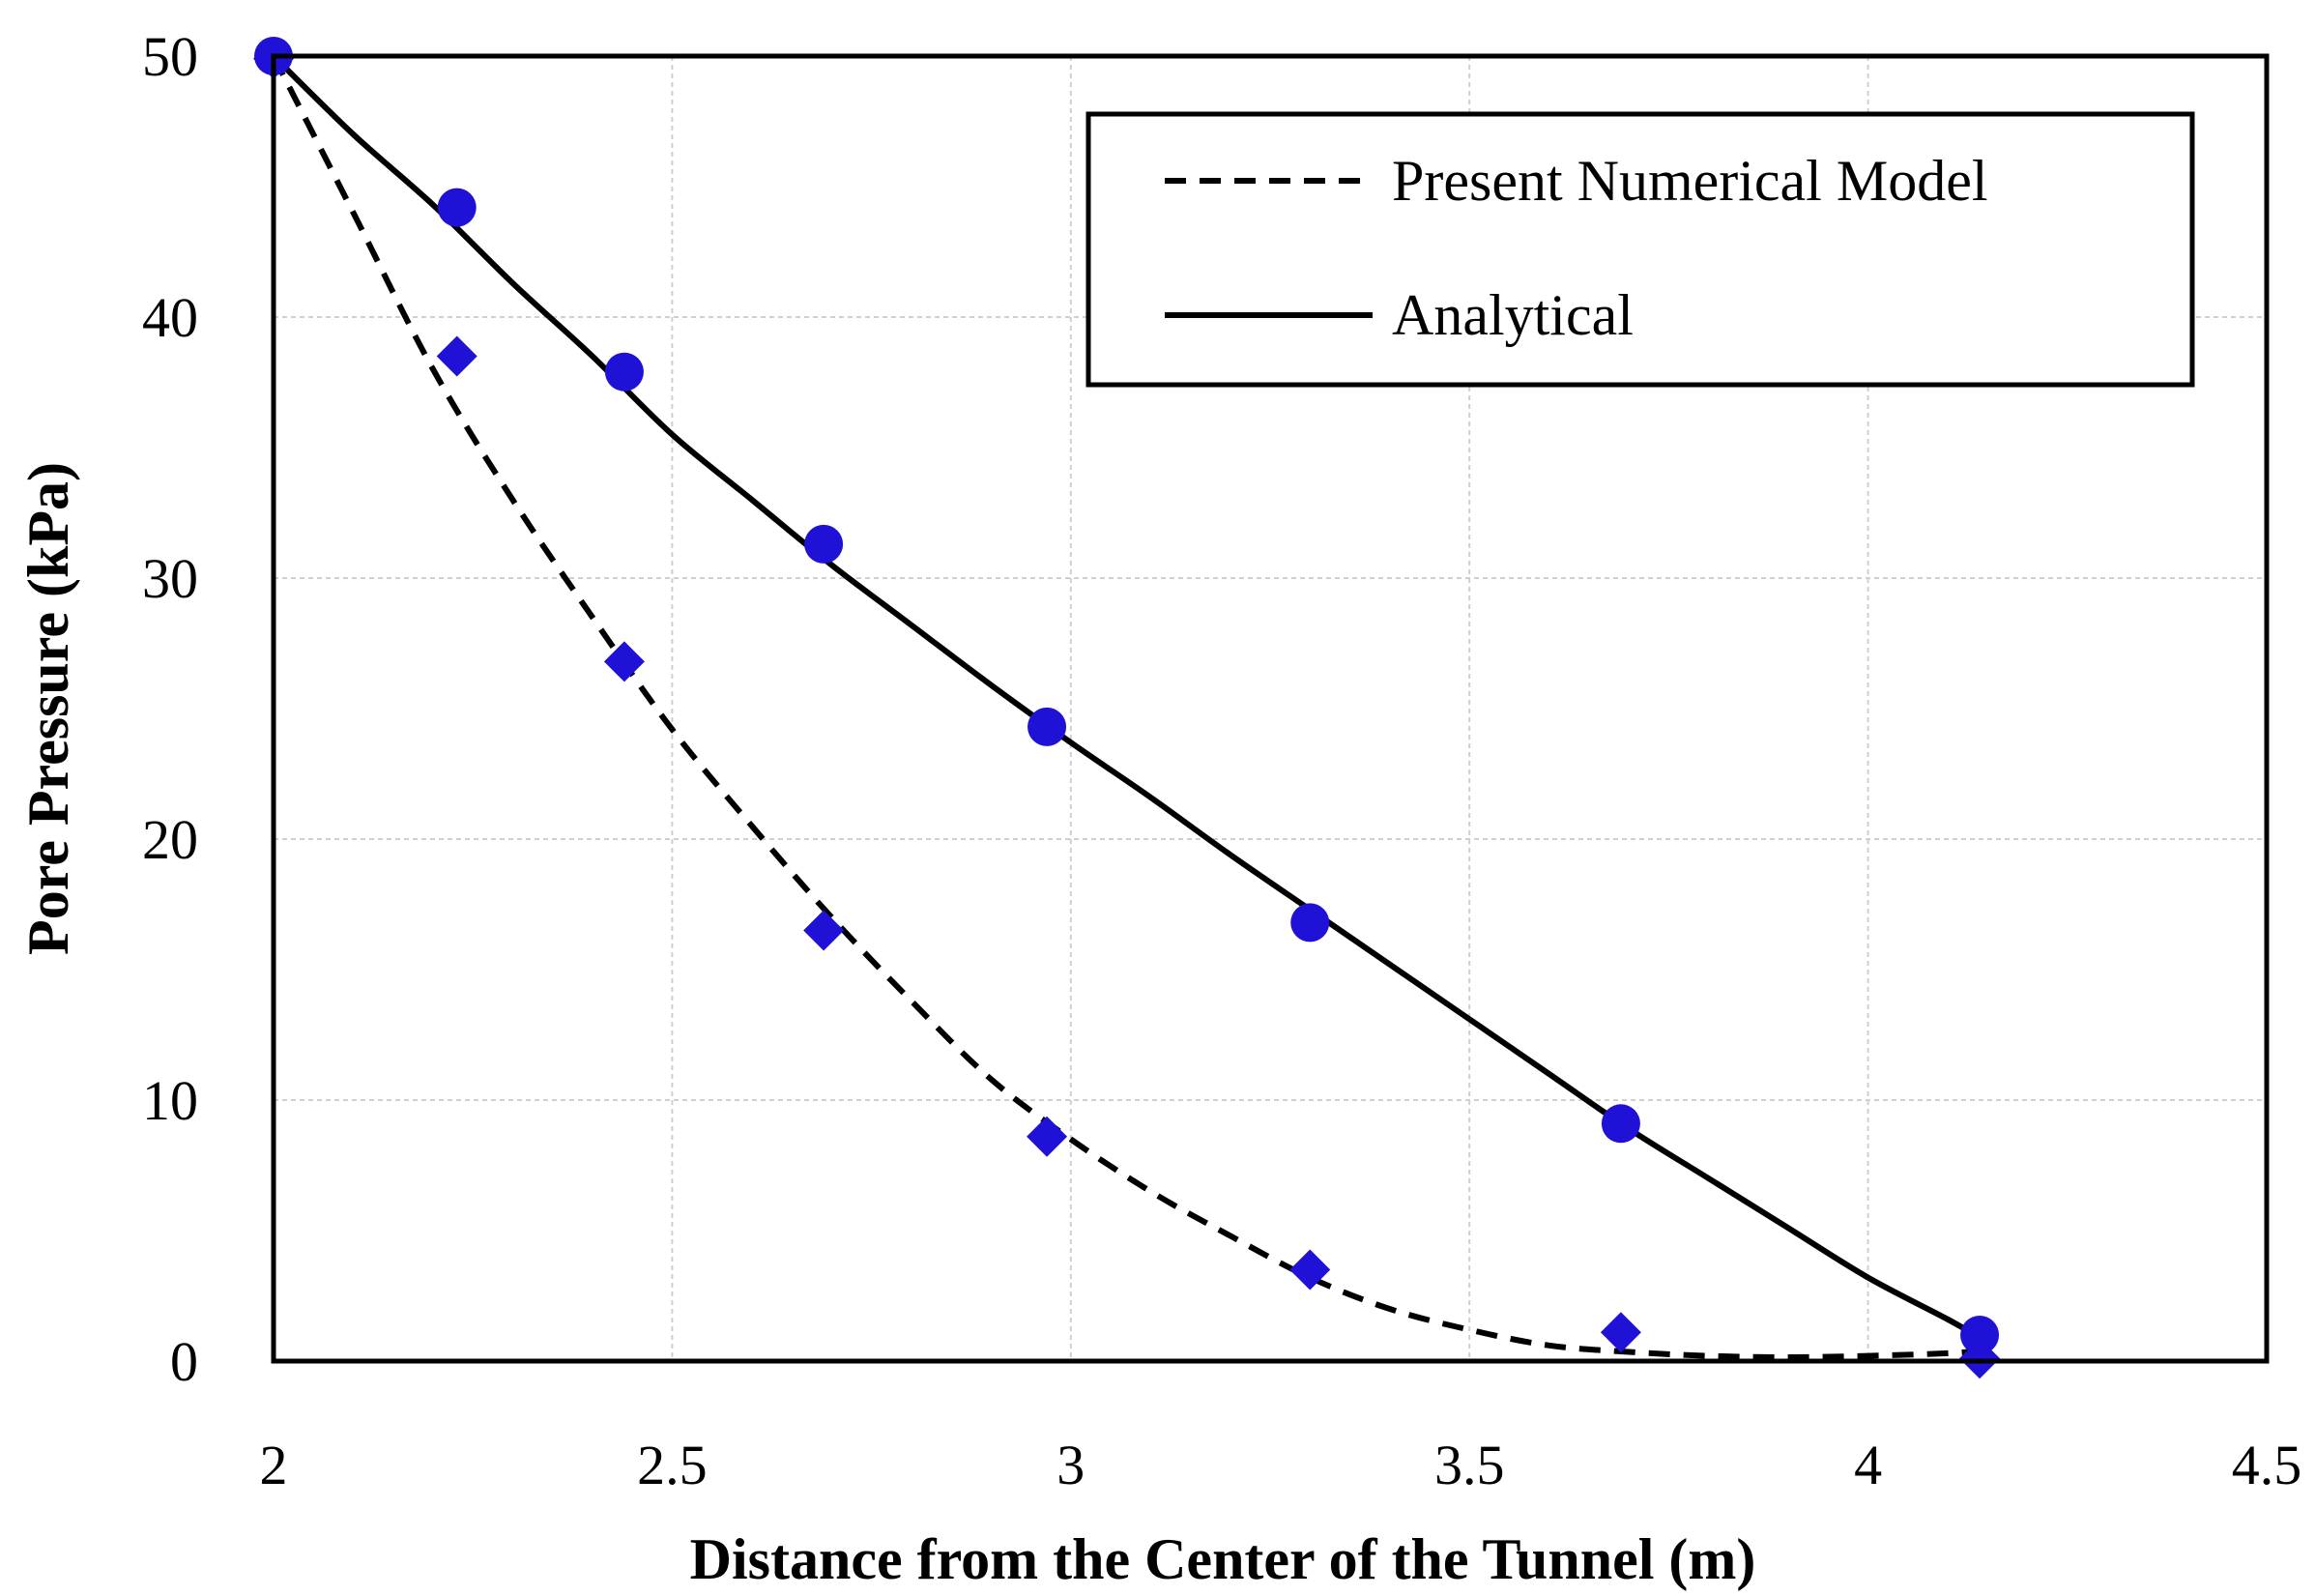 The image size is (2315, 1596). Describe the element at coordinates (1070, 1465) in the screenshot. I see `x-tick-label: 3` at that location.